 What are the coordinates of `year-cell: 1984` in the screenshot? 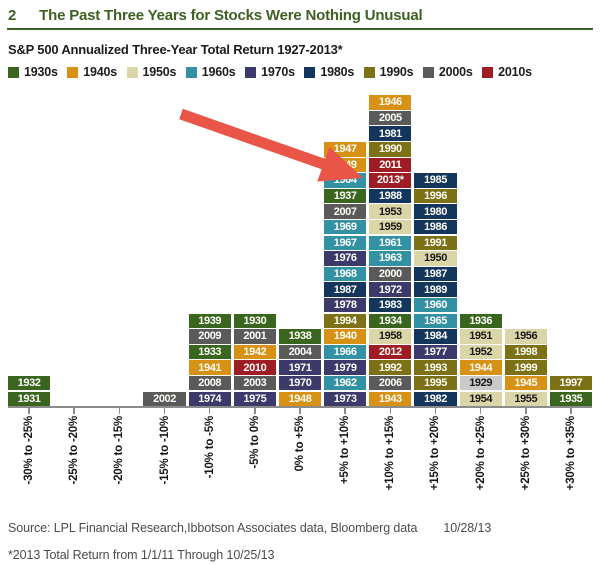 It's located at (435, 336).